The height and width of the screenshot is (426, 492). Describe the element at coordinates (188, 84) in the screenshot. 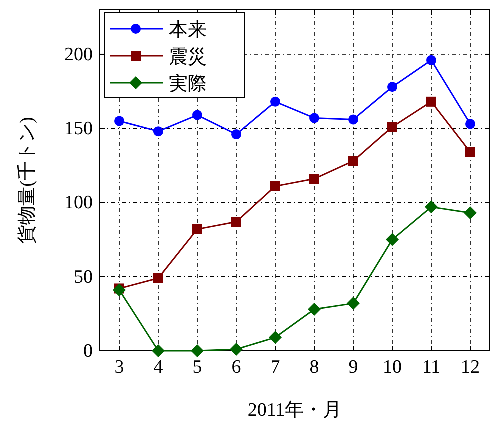

I see `legend-label: 実際` at that location.